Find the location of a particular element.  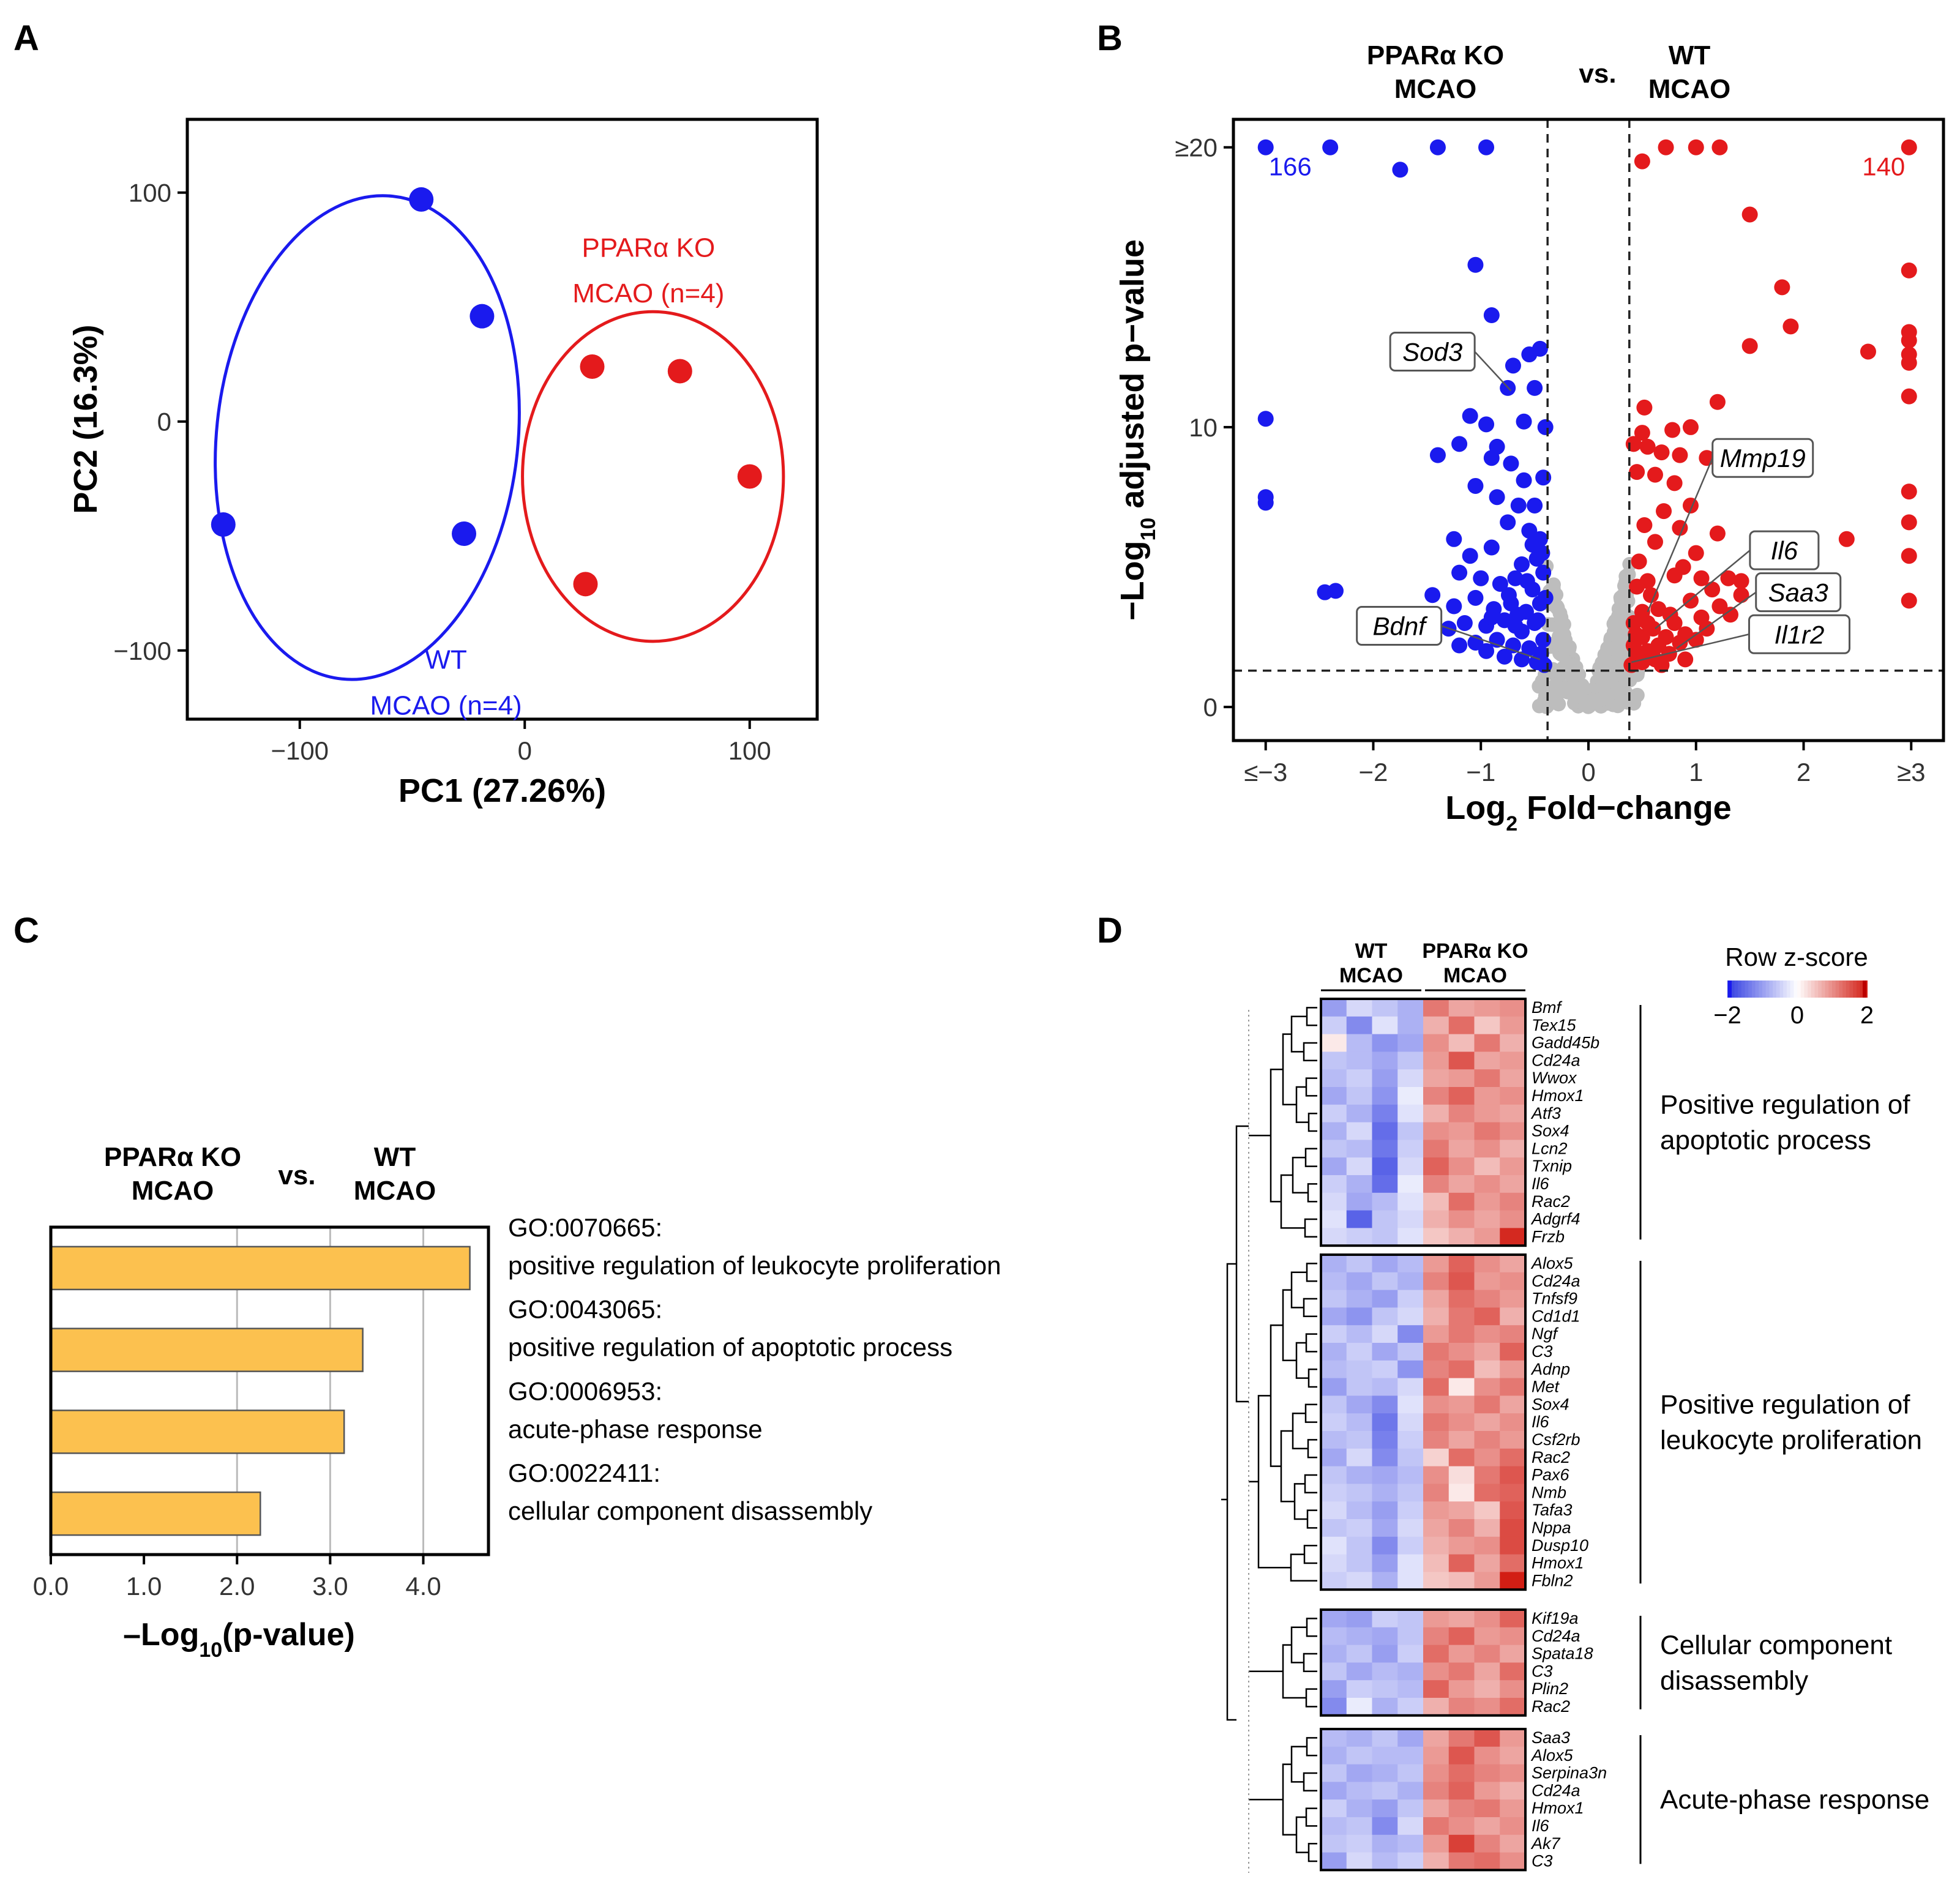

pca-frame is located at coordinates (502, 419).